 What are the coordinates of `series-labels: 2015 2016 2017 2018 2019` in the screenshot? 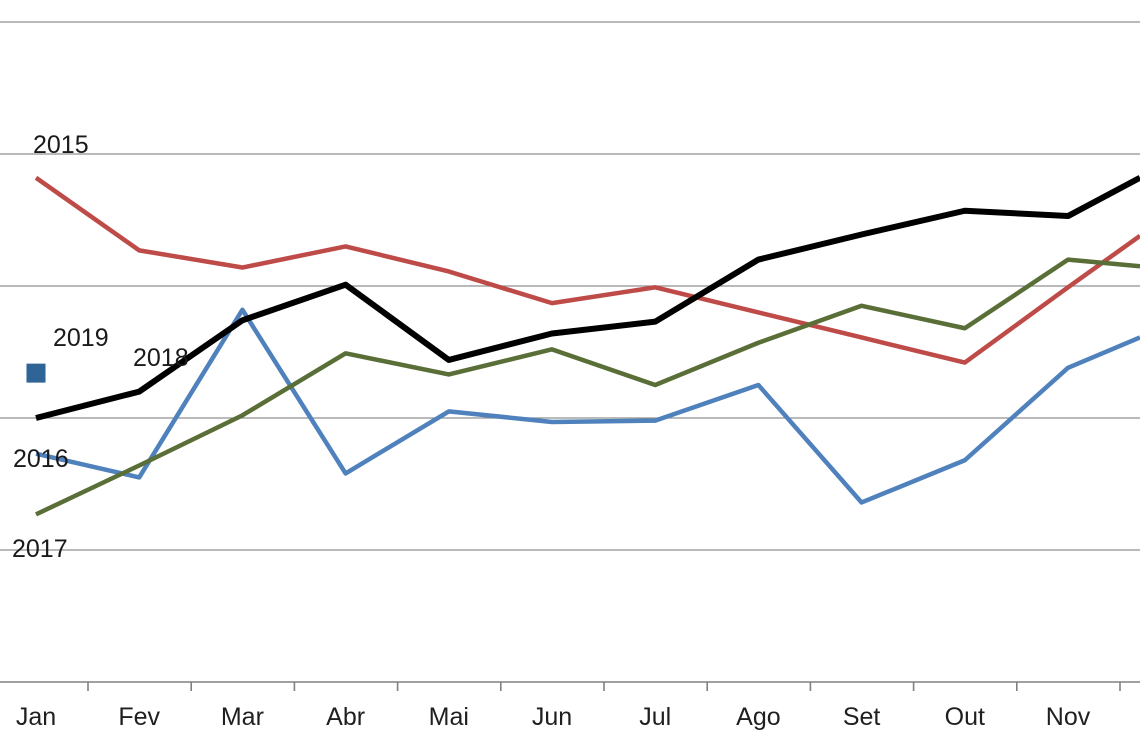 It's located at (100, 347).